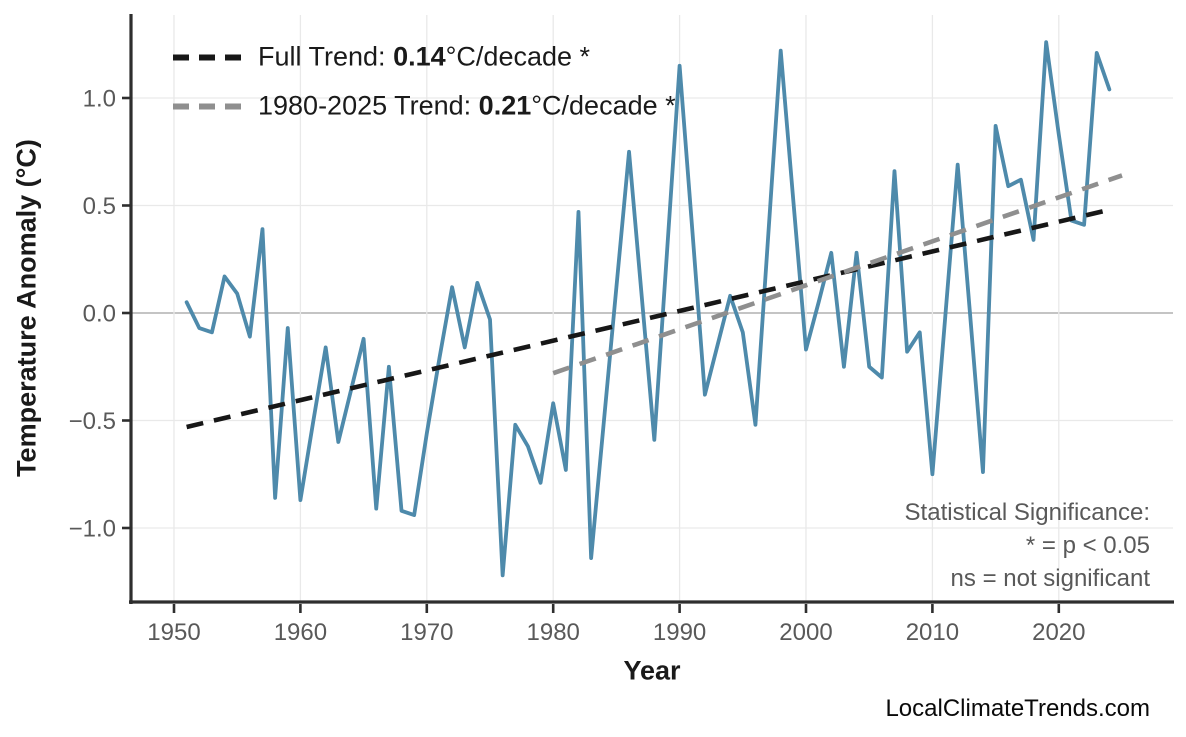  What do you see at coordinates (603, 105) in the screenshot?
I see `legend-recent-trend-suffix: °C/decade *` at bounding box center [603, 105].